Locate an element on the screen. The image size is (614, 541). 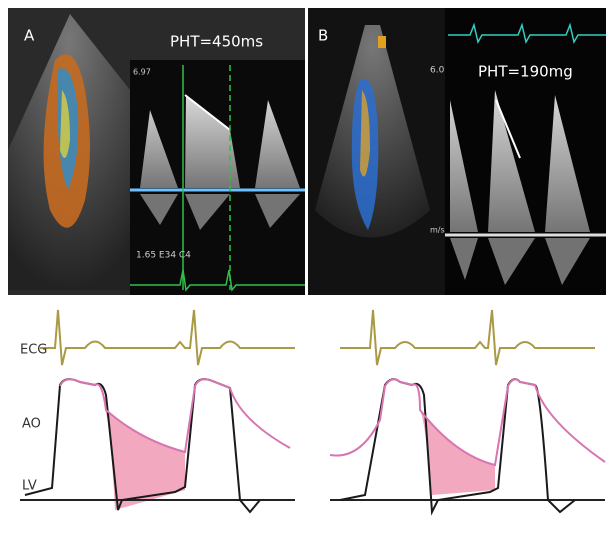
scale-label: 6.97 is located at coordinates (142, 72).